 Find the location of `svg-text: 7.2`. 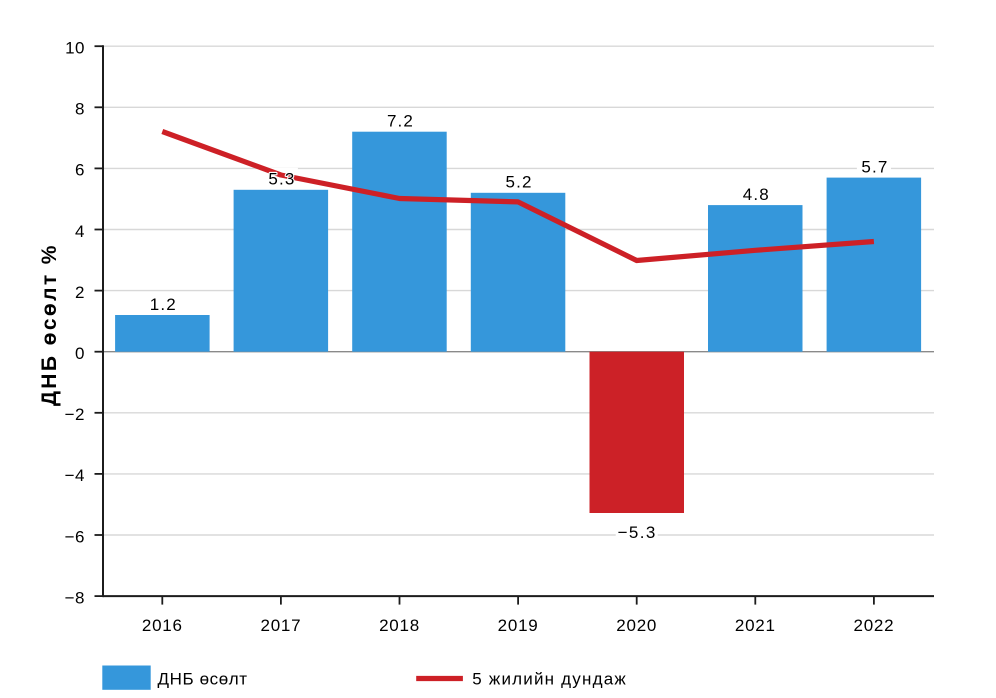

svg-text: 7.2 is located at coordinates (400, 121).